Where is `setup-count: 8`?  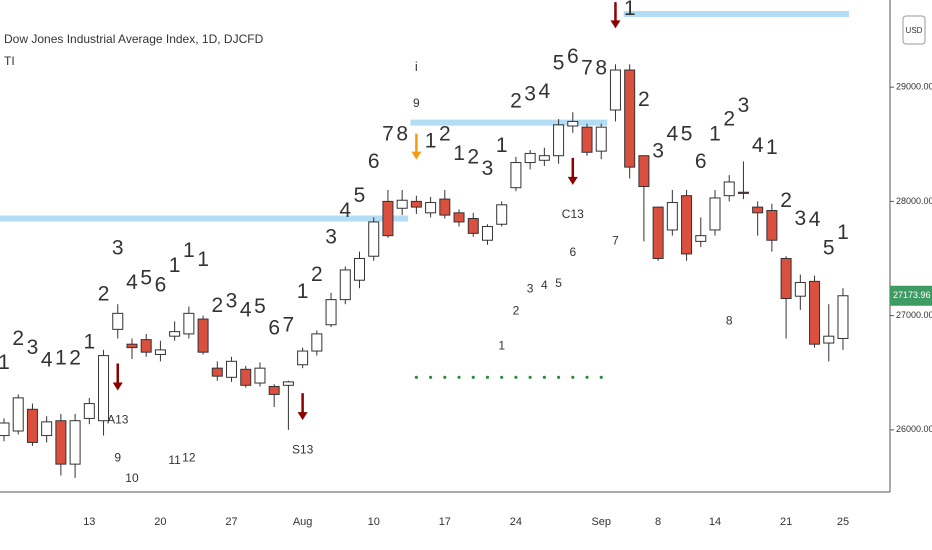
setup-count: 8 is located at coordinates (402, 134).